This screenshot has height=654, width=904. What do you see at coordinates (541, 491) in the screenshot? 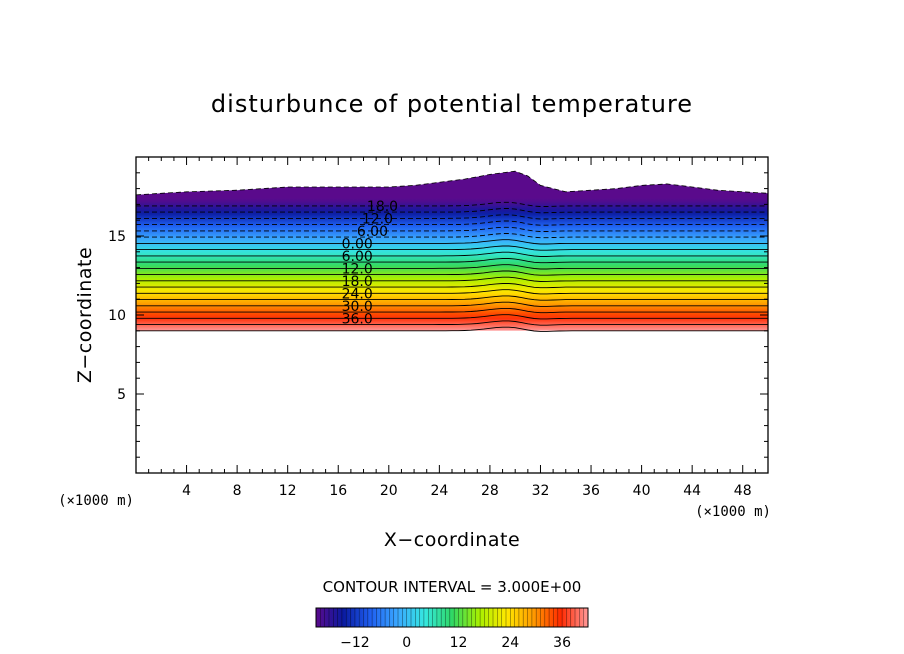
I see `x-tick-label: 32` at bounding box center [541, 491].